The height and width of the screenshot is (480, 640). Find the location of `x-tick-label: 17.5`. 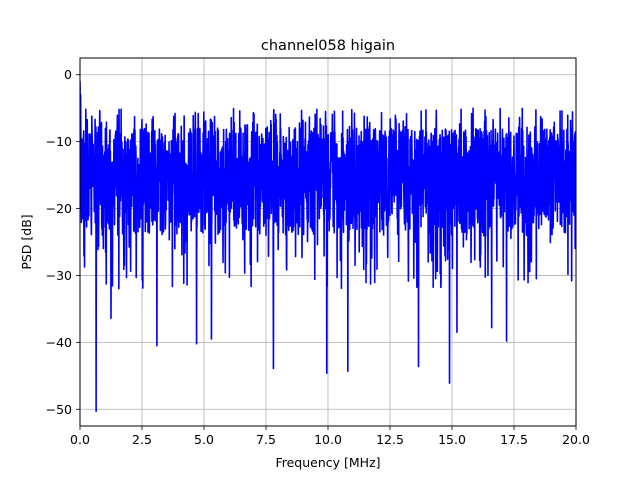

x-tick-label: 17.5 is located at coordinates (514, 439).